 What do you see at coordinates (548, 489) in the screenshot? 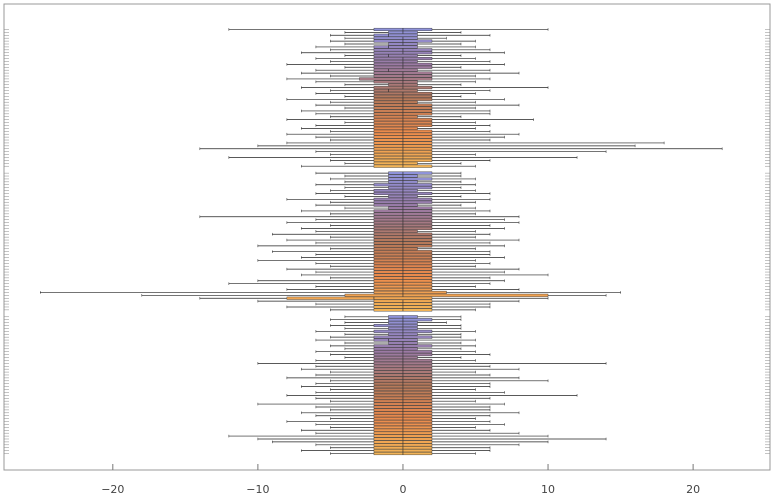
I see `x-tick-label: 10` at bounding box center [548, 489].